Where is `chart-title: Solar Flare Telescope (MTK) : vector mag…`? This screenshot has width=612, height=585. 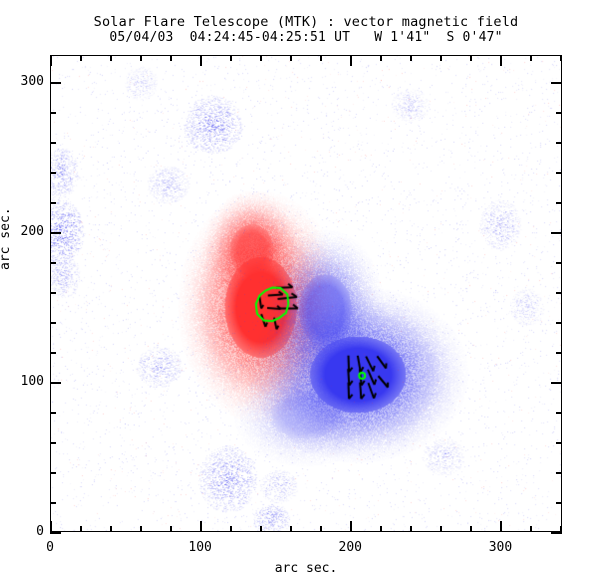
chart-title: Solar Flare Telescope (MTK) : vector mag… is located at coordinates (306, 22).